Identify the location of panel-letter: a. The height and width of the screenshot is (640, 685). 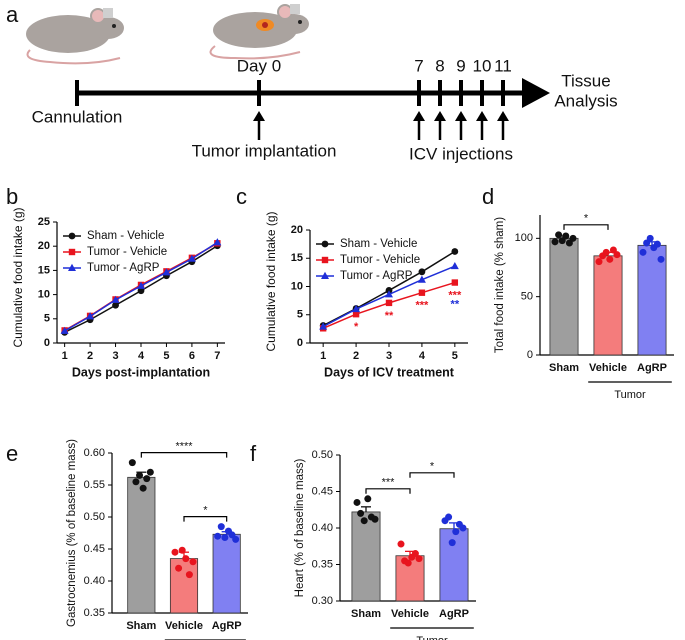
(12, 14).